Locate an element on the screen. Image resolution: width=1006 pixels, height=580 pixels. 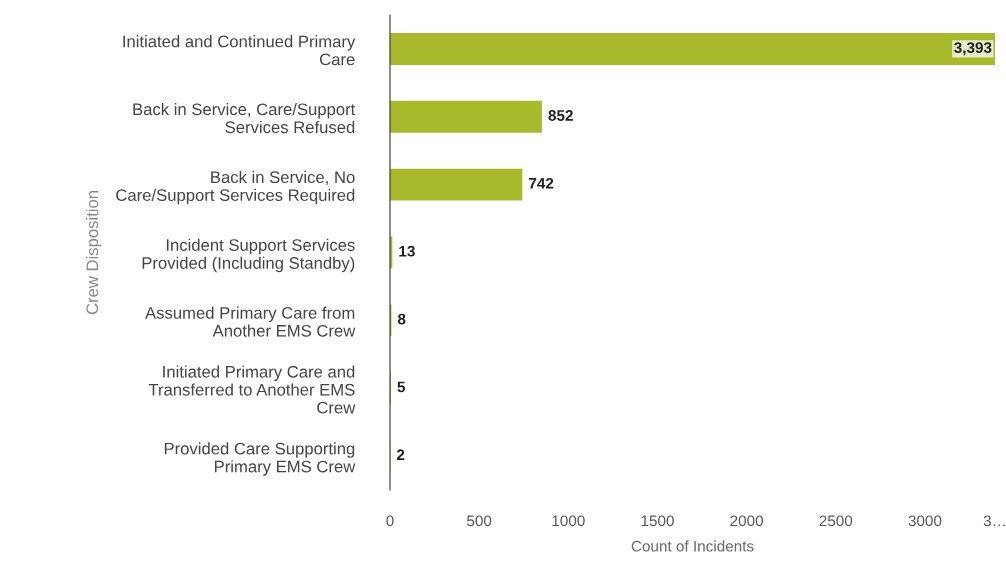
x-axis-title: Count of Incidents is located at coordinates (692, 546).